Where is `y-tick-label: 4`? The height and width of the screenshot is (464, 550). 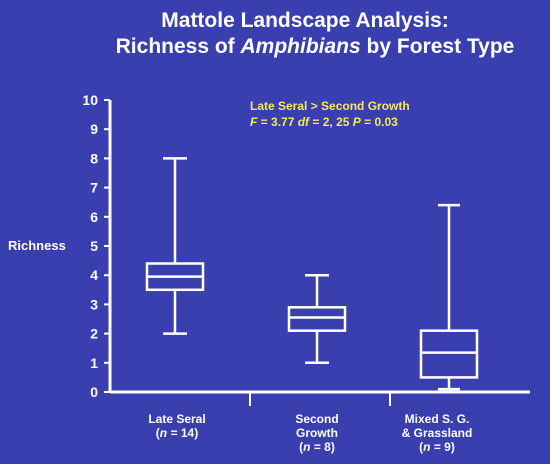 y-tick-label: 4 is located at coordinates (94, 275).